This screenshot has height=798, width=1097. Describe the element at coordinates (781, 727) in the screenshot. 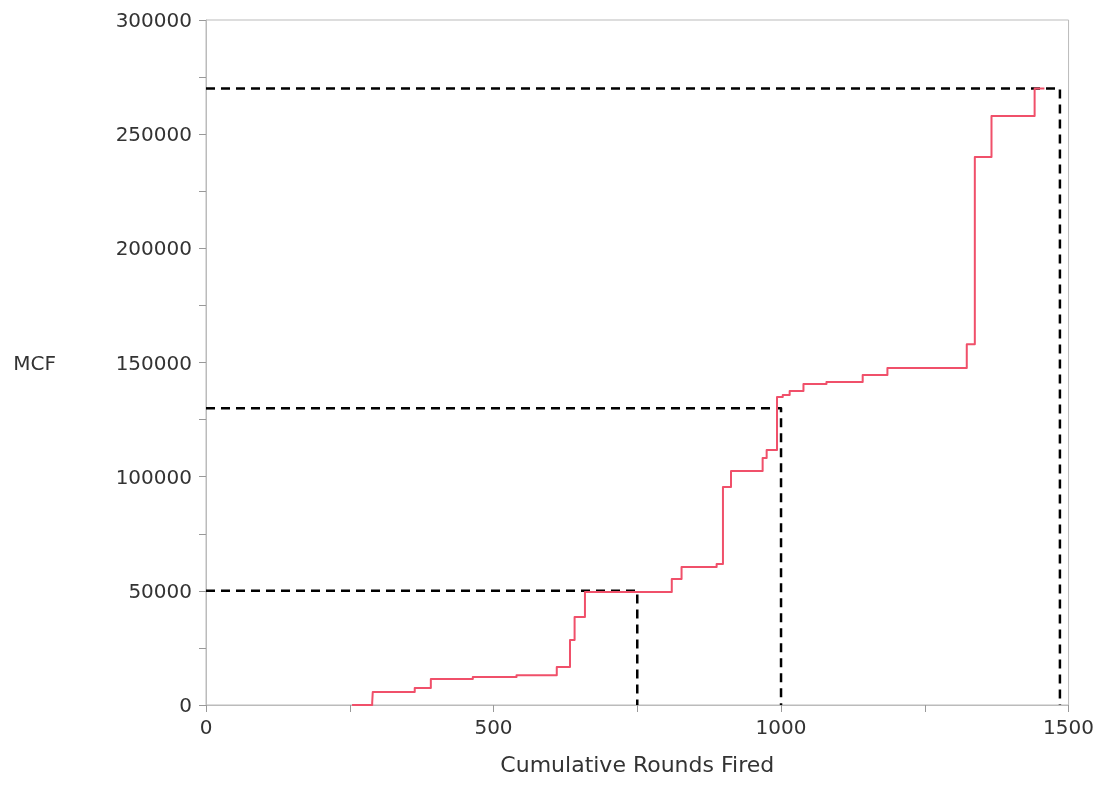

I see `x-tick-label: 1000` at that location.